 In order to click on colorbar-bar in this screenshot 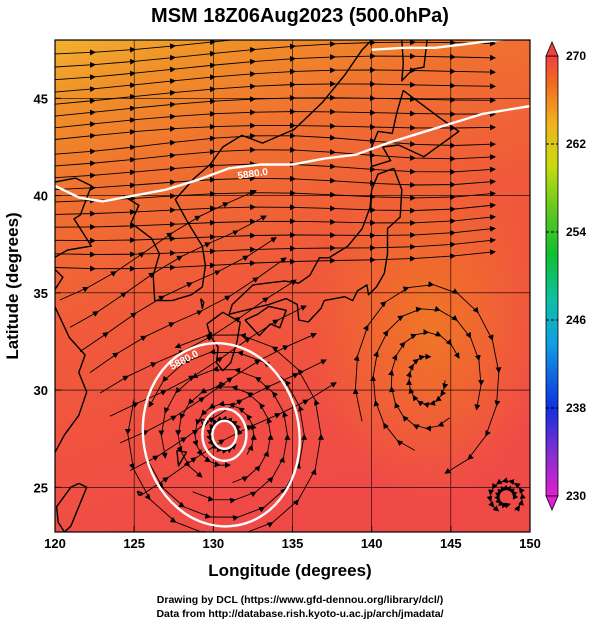, I will do `click(552, 276)`.